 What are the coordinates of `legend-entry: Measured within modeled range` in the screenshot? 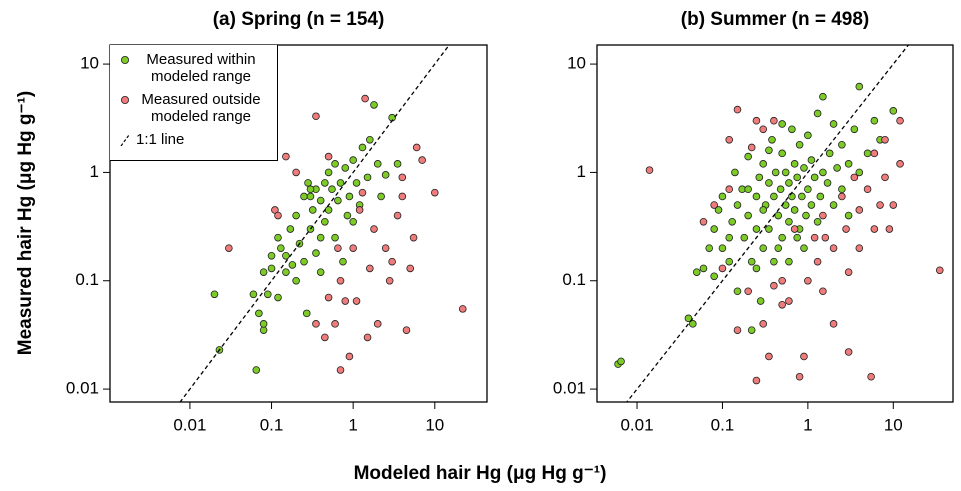 It's located at (193, 68).